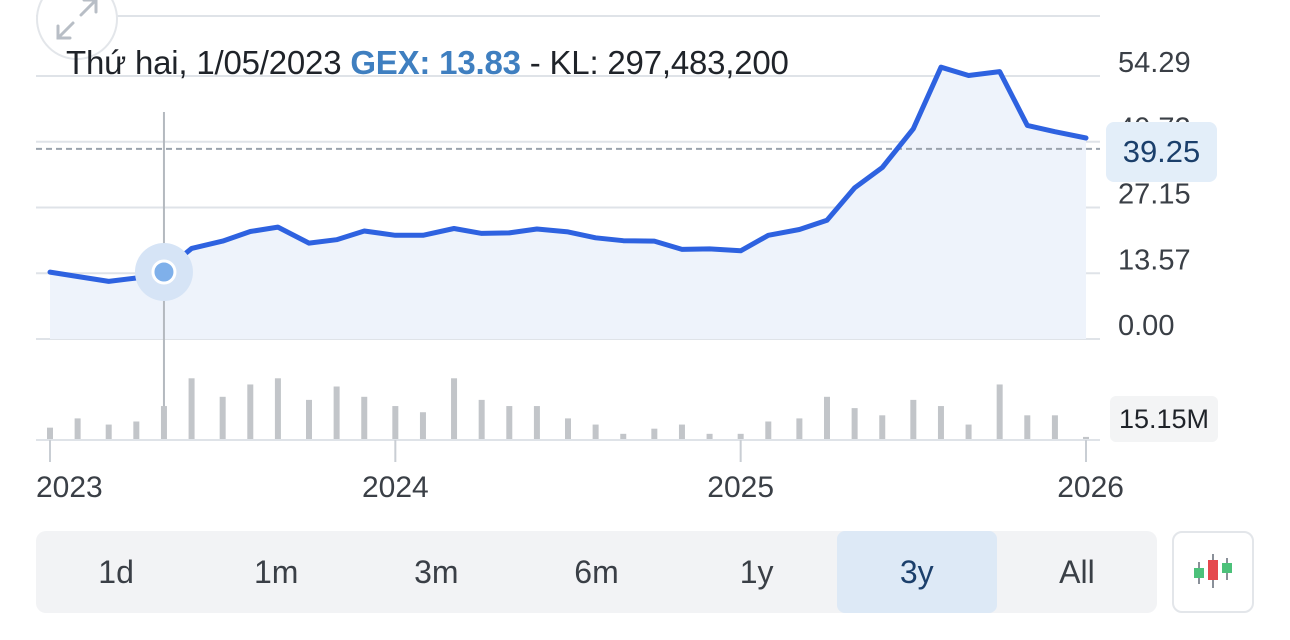 The width and height of the screenshot is (1290, 640). I want to click on tooltip-volume: - KL: 297,483,200, so click(659, 62).